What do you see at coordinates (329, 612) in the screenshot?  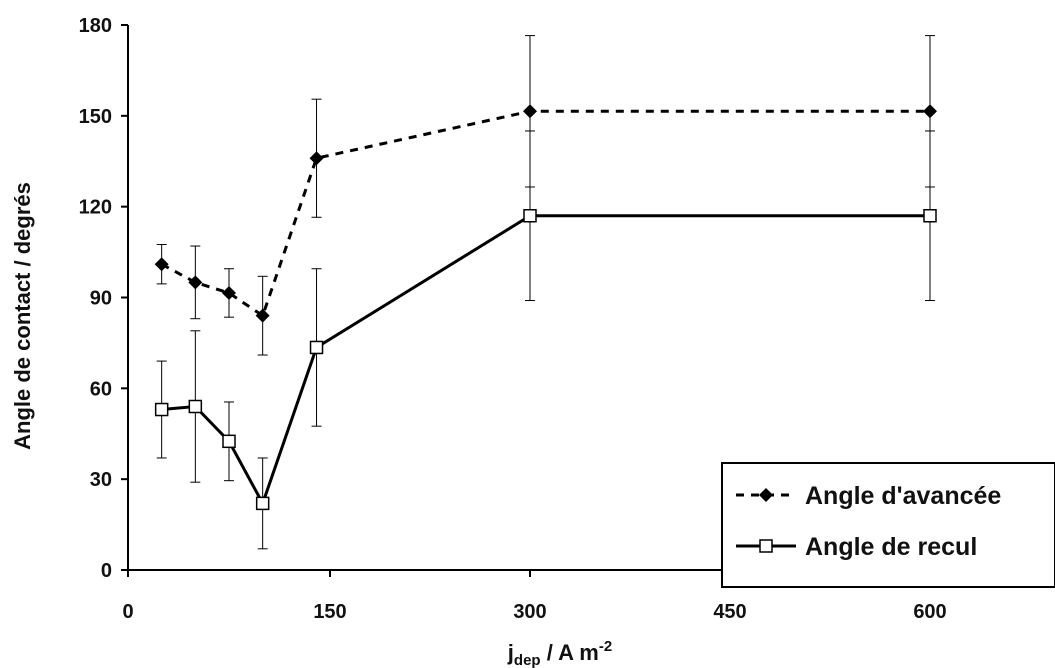 I see `x-tick-label: 150` at bounding box center [329, 612].